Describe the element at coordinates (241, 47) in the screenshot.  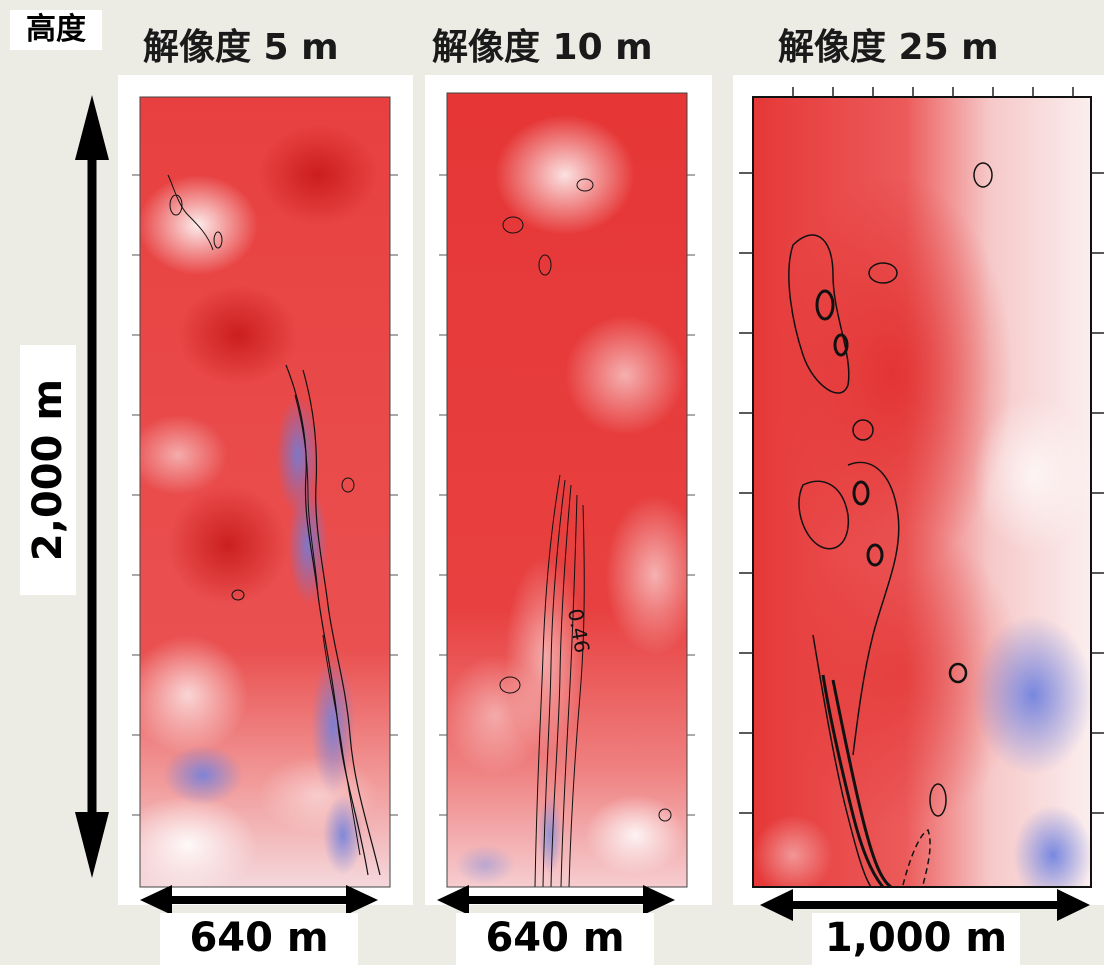
I see `panel-1-title: 解像度 5 m` at that location.